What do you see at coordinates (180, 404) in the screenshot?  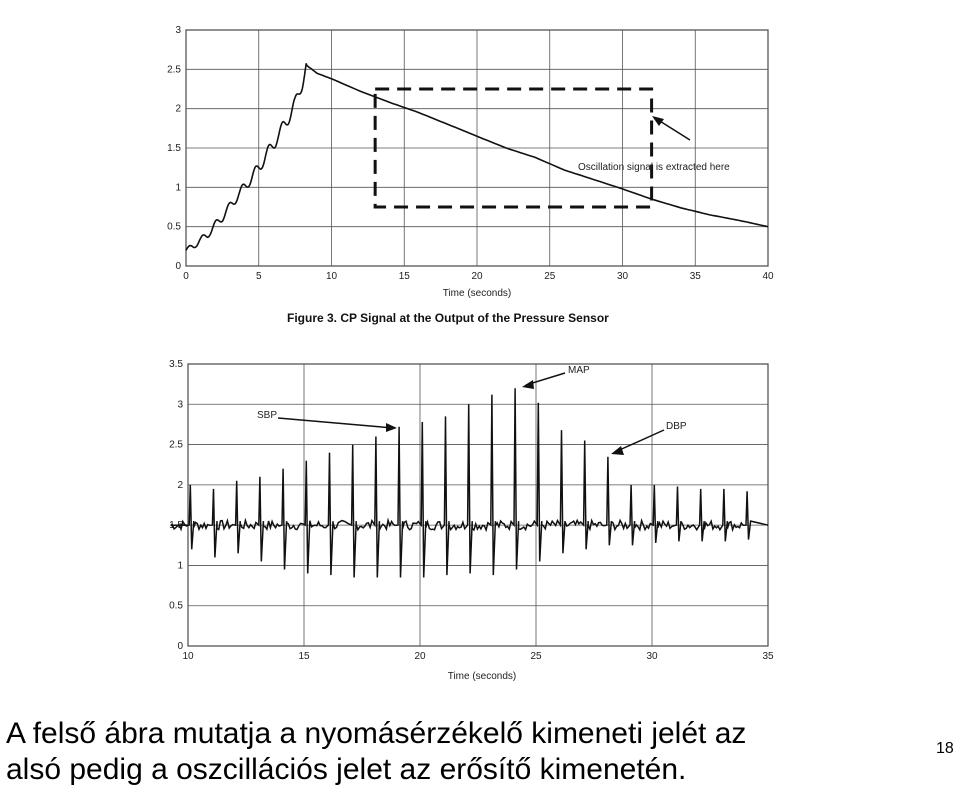 I see `c2-y-tick-label: 3` at bounding box center [180, 404].